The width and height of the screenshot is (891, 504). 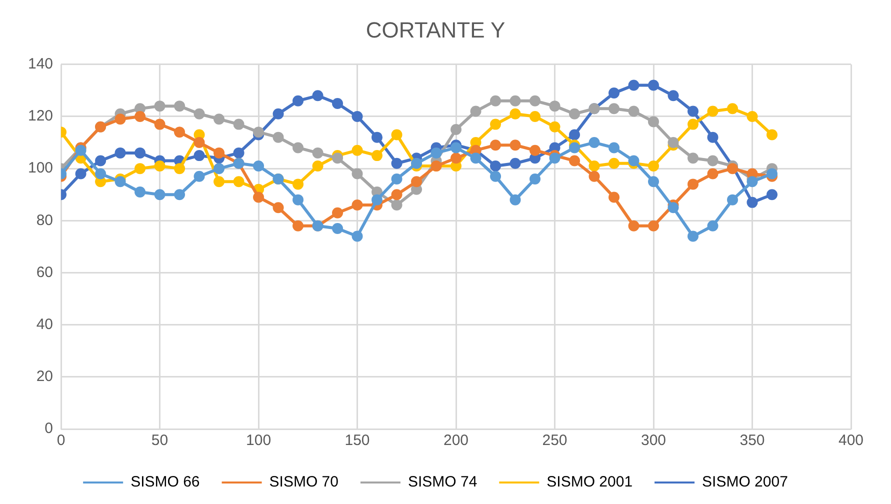 What do you see at coordinates (303, 482) in the screenshot?
I see `legend-label: SISMO 70` at bounding box center [303, 482].